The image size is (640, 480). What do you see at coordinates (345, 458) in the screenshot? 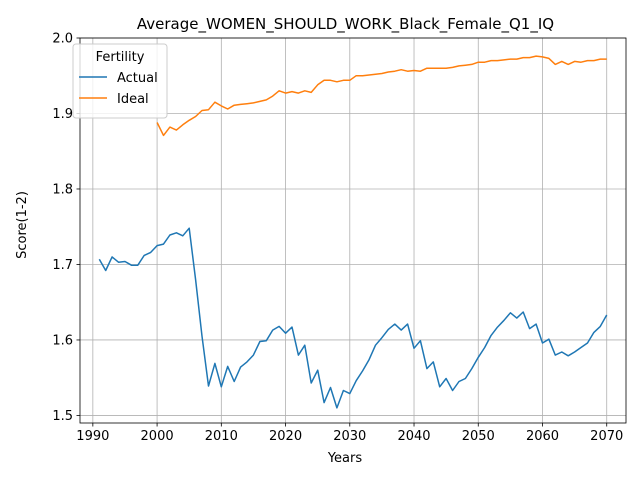
I see `x-axis-label: Years` at bounding box center [345, 458].